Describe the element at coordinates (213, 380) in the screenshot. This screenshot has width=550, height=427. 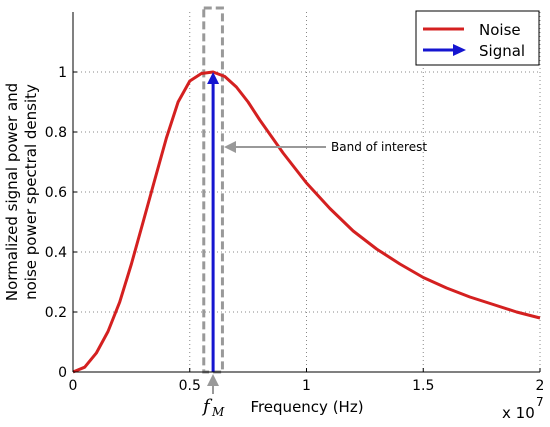
I see `fm-marker-arrowhead` at that location.